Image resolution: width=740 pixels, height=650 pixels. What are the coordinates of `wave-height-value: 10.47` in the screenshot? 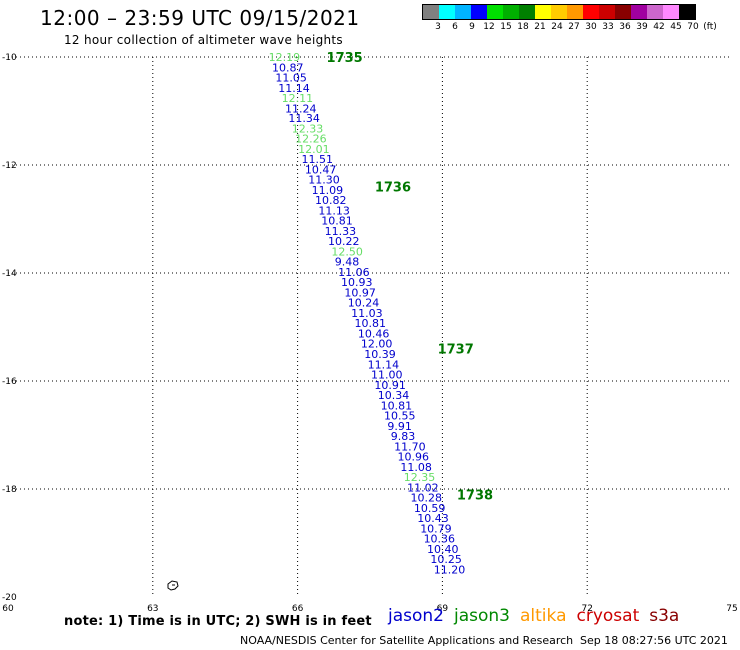 It's located at (321, 169).